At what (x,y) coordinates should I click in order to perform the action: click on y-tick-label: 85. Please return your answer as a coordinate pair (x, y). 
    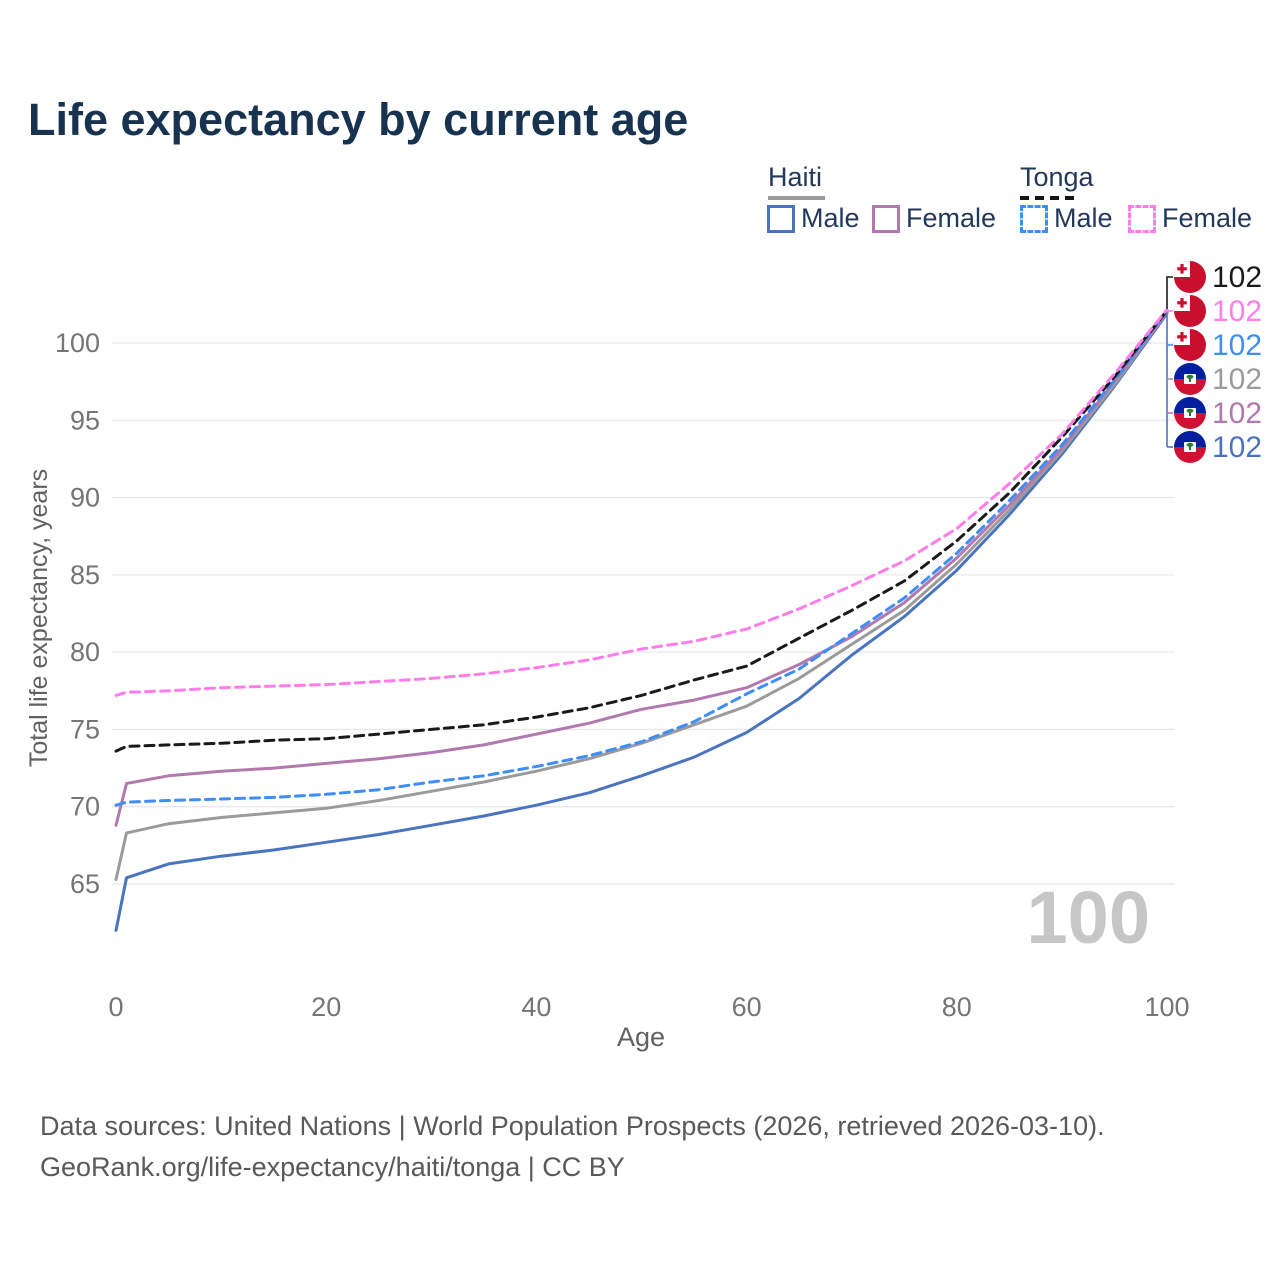
    Looking at the image, I should click on (85, 575).